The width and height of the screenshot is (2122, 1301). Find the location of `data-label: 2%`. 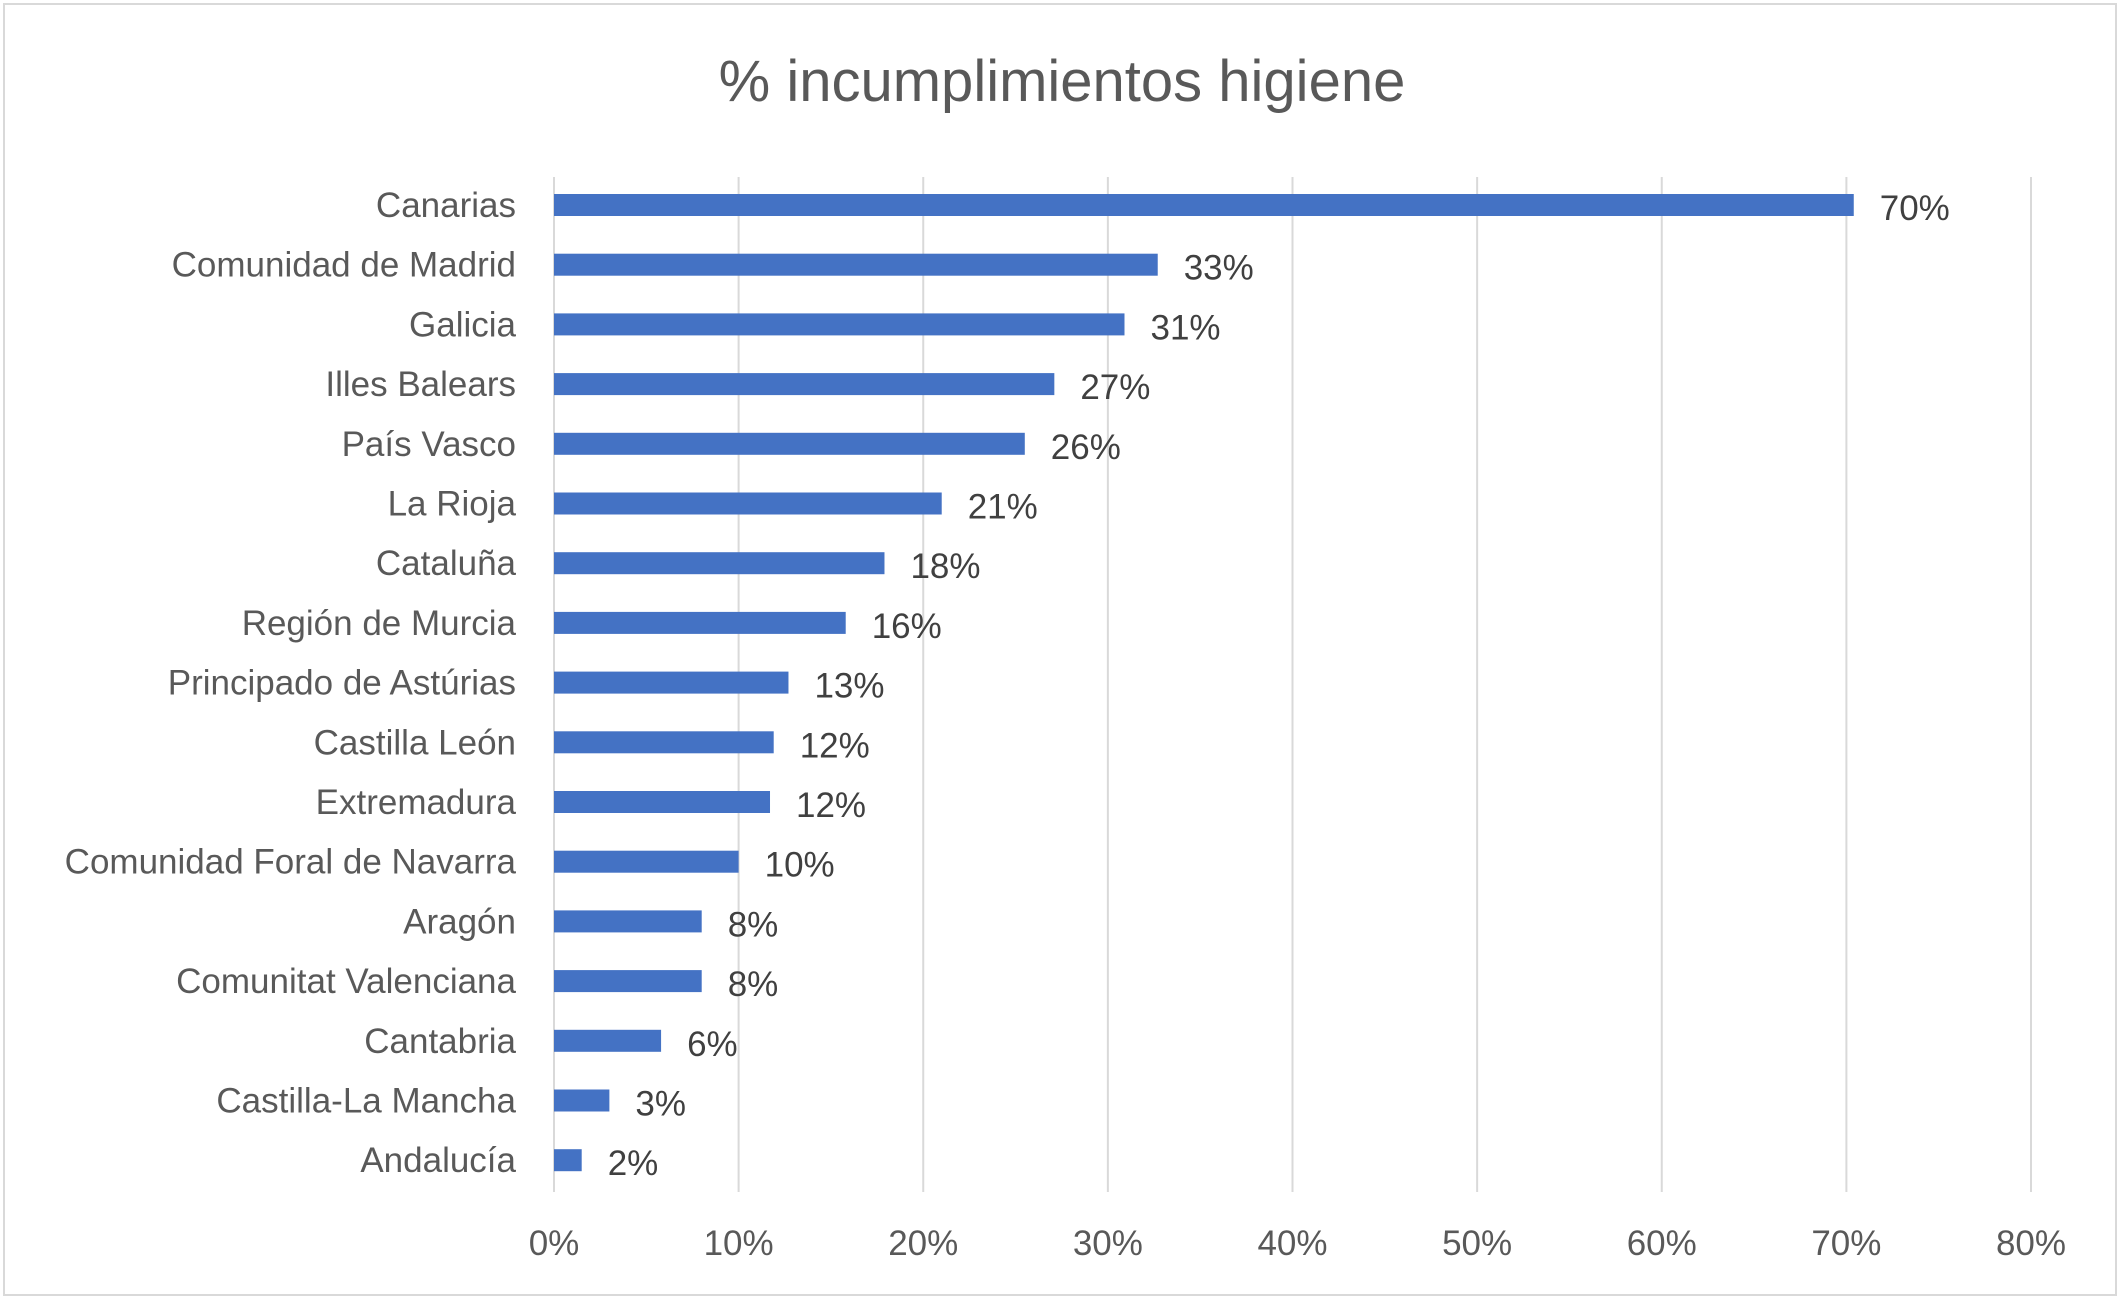

data-label: 2% is located at coordinates (633, 1163).